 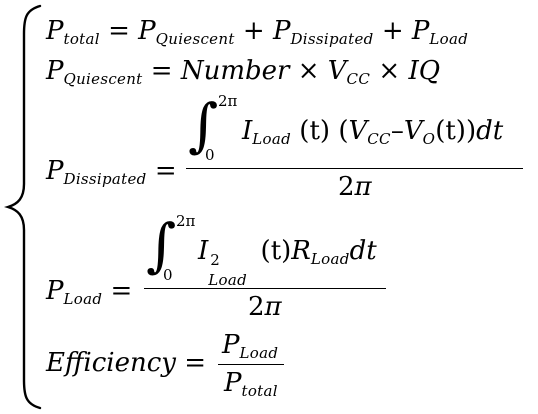 I want to click on equation-load-lhs: PLoad =, so click(x=89, y=292).